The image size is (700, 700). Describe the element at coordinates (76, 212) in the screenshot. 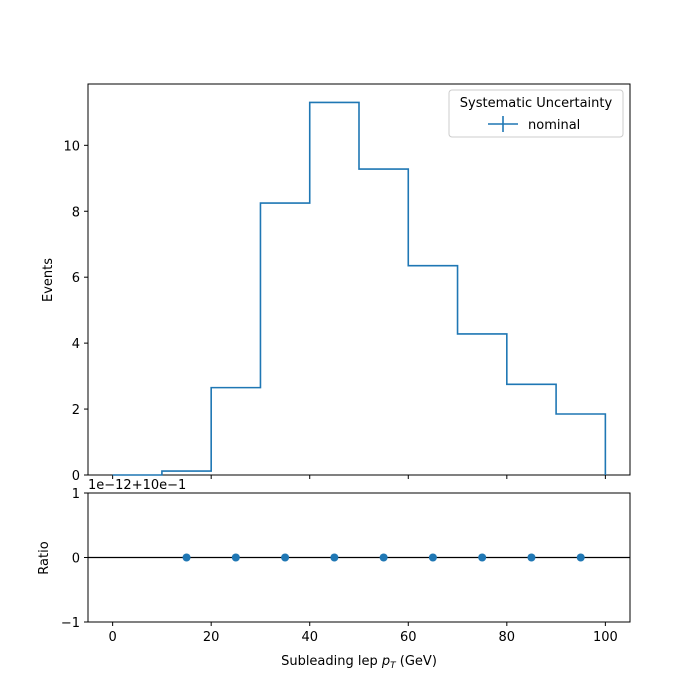

I see `main-y-tick-label: 8` at that location.